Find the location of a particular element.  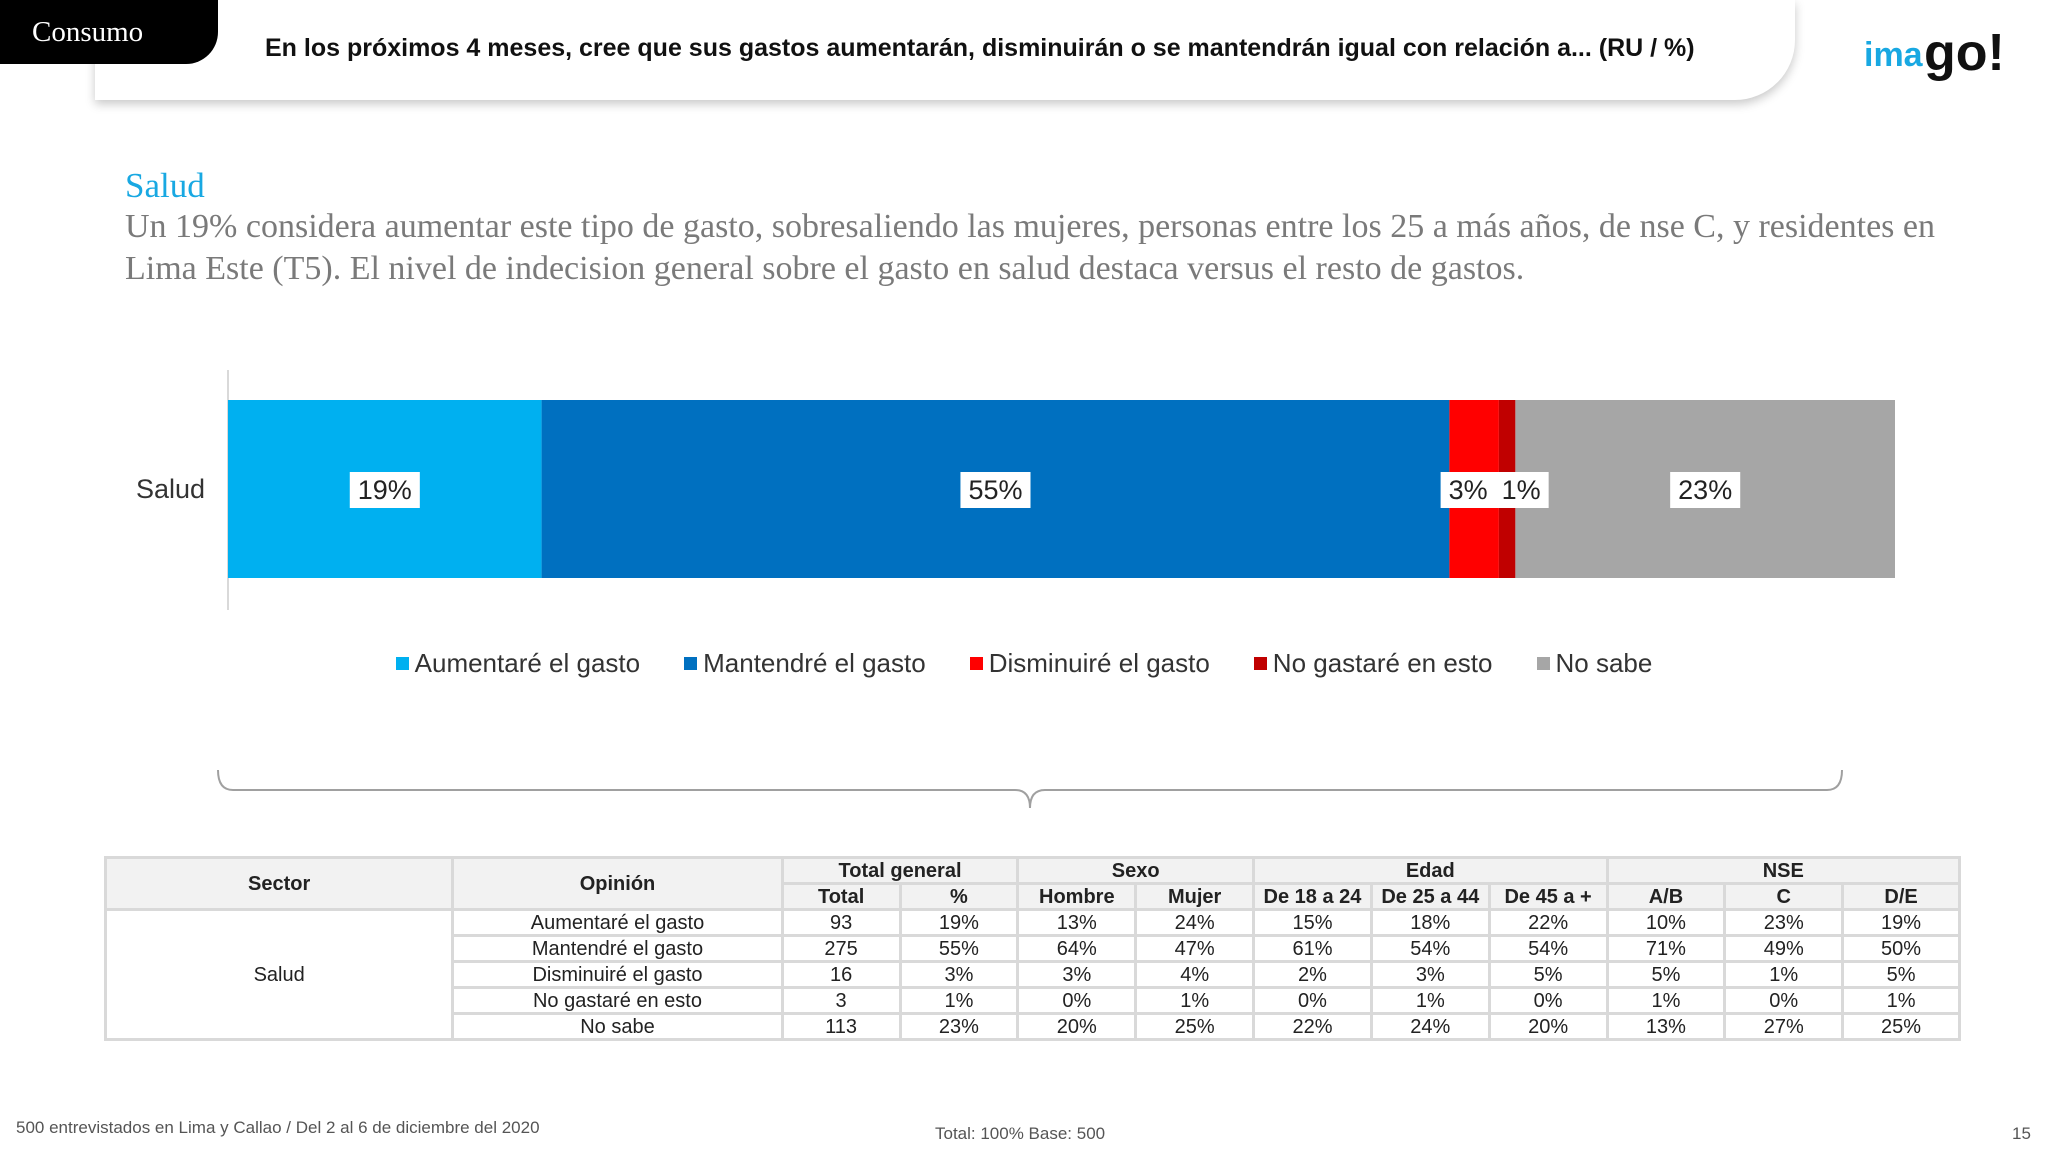

segment-label-text: 23% is located at coordinates (1705, 490).